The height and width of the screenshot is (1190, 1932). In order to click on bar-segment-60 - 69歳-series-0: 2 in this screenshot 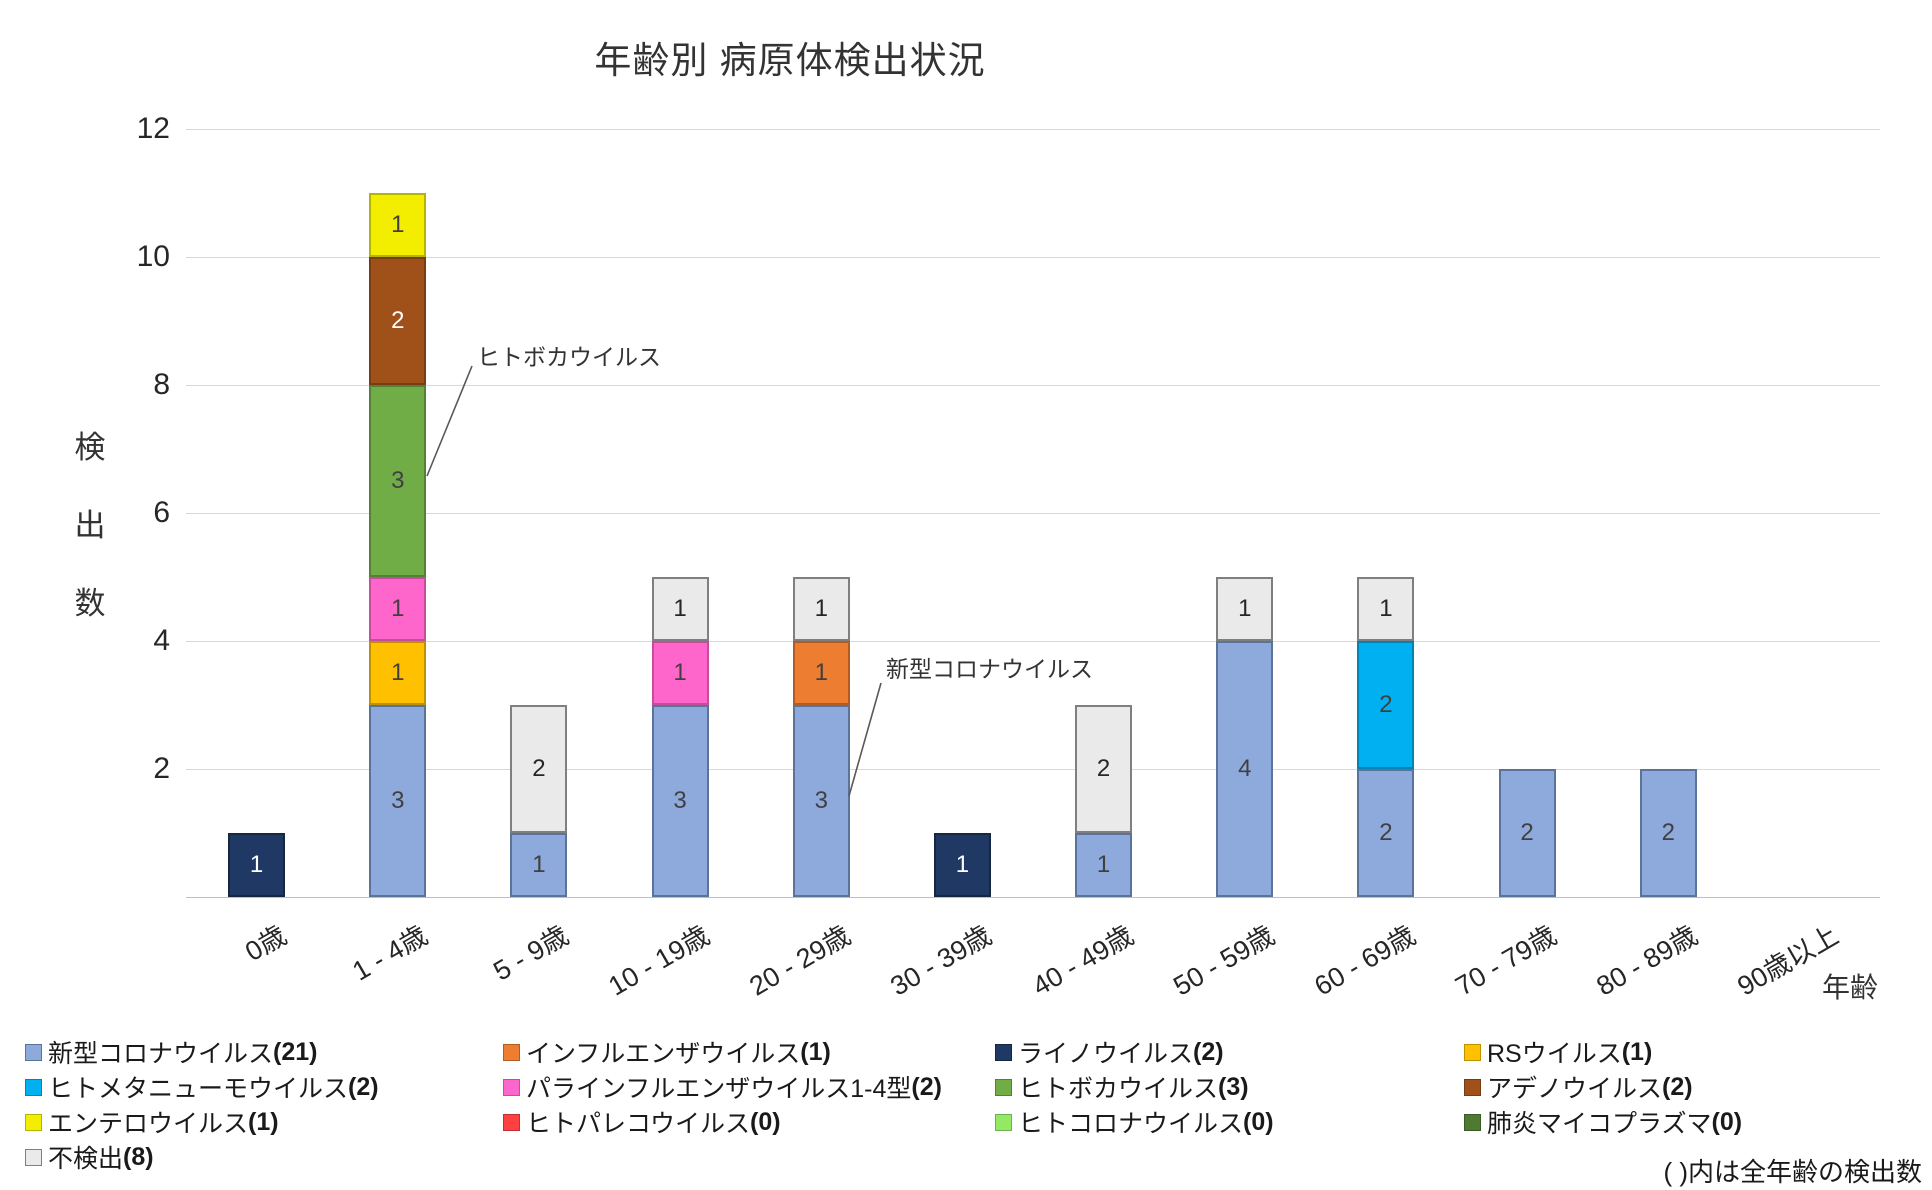, I will do `click(1386, 833)`.